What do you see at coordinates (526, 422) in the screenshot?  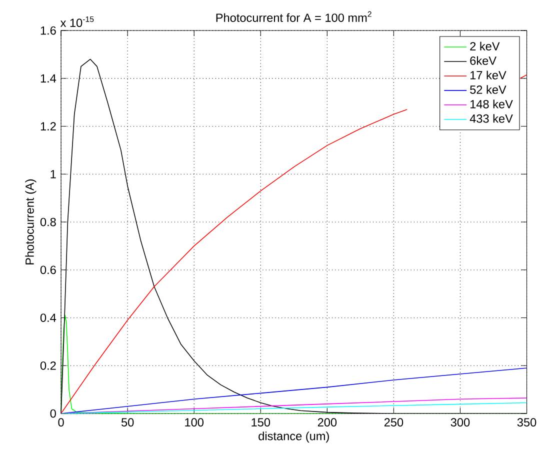 I see `x-tick-label: 350` at bounding box center [526, 422].